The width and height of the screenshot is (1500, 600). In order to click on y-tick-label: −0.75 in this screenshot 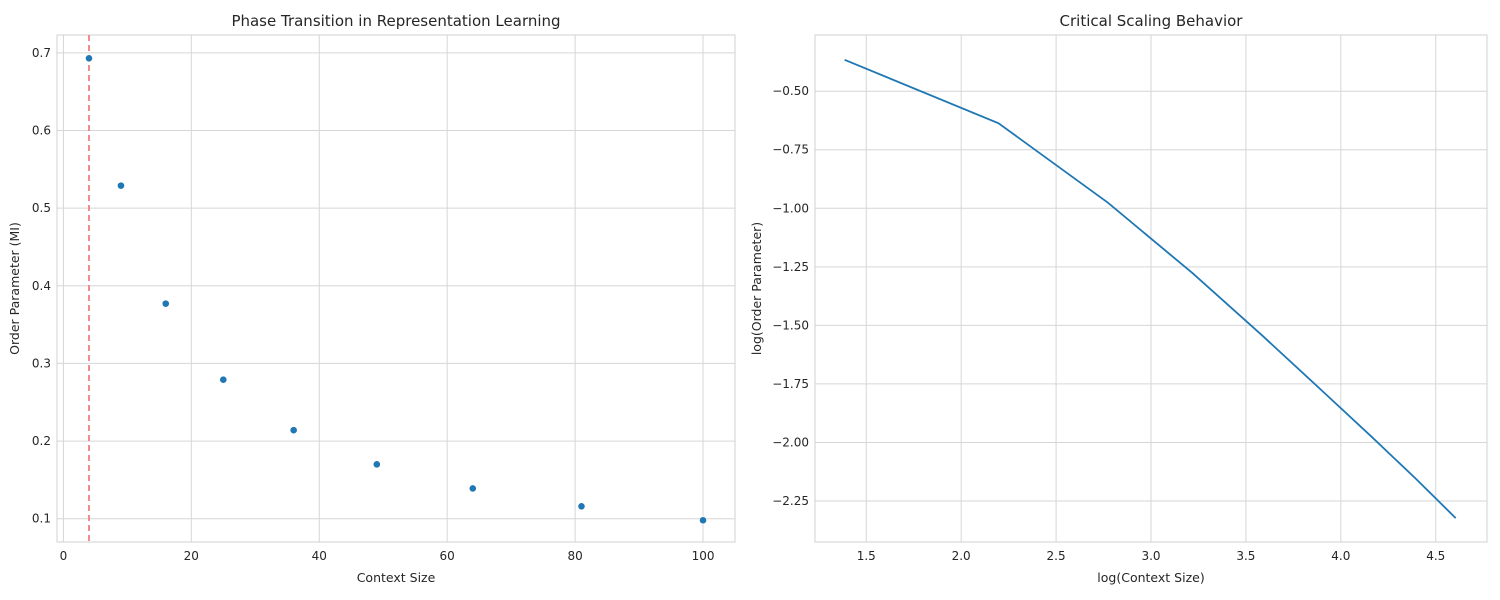, I will do `click(790, 150)`.